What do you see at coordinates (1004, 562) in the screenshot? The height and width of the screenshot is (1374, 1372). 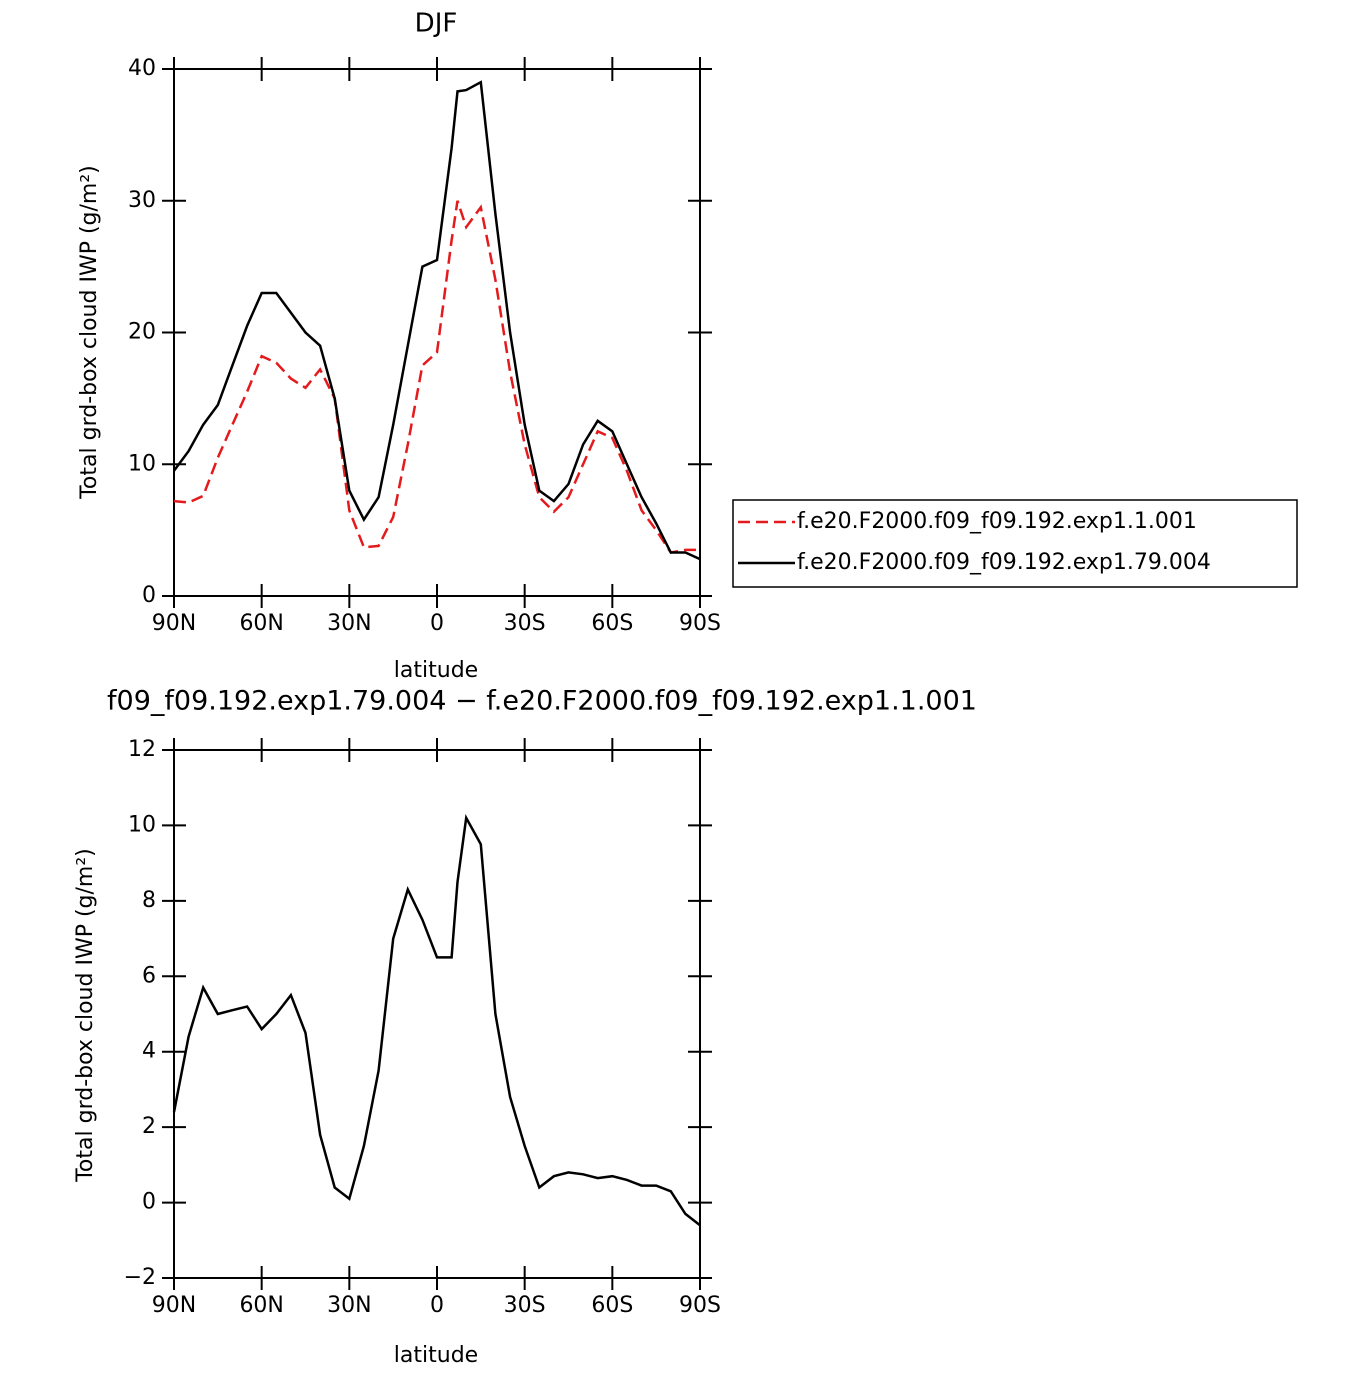 I see `legend-label: f.e20.F2000.f09_f09.192.exp1.79.004` at bounding box center [1004, 562].